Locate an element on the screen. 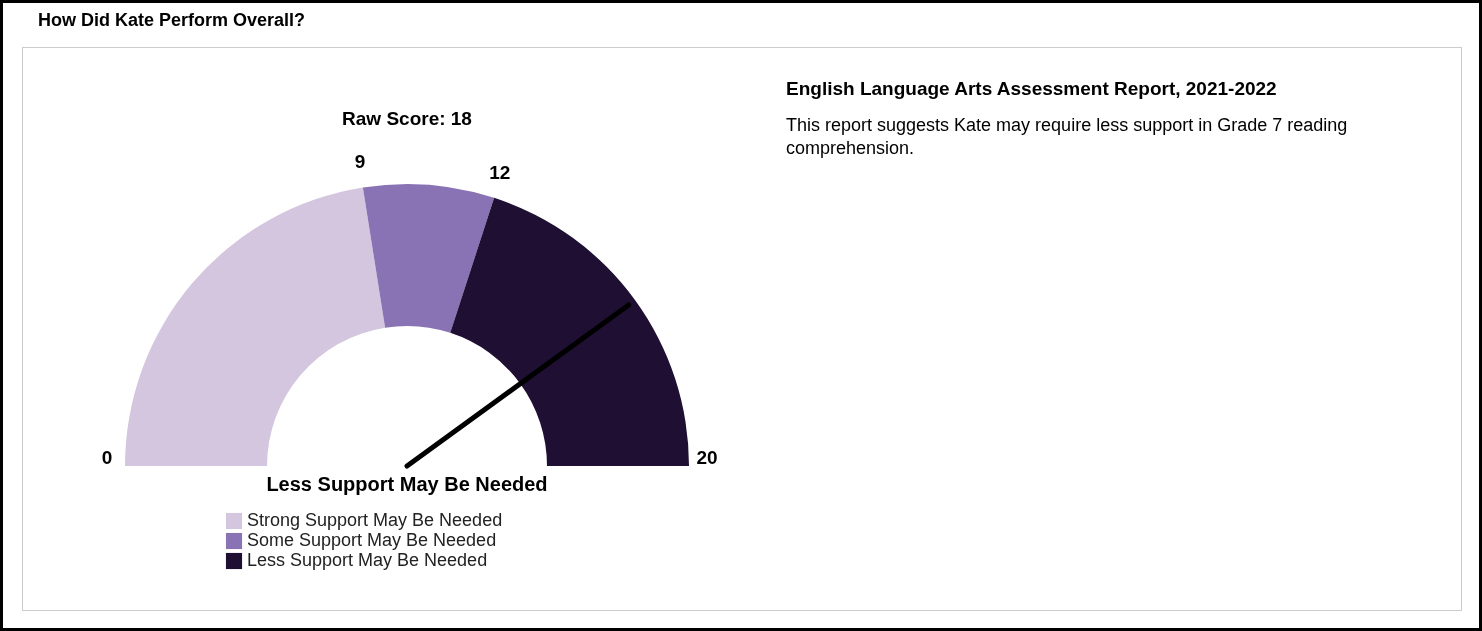 The image size is (1482, 631). text: English Language Arts Assessment Report, 2021-2022 is located at coordinates (1032, 89).